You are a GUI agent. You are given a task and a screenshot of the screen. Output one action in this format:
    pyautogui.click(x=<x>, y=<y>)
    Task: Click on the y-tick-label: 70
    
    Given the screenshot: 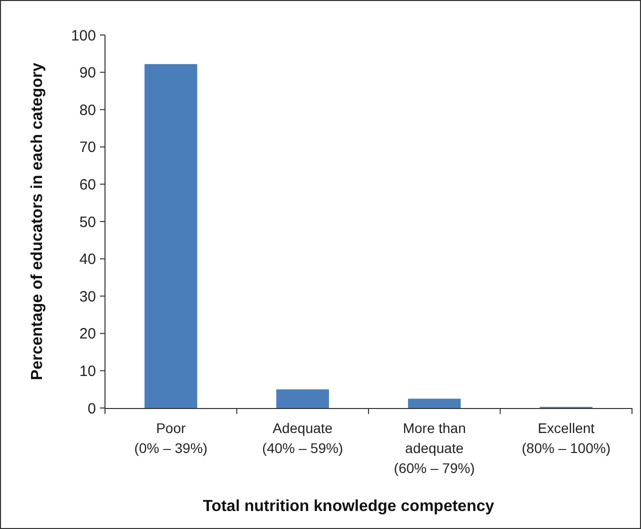 What is the action you would take?
    pyautogui.click(x=87, y=147)
    